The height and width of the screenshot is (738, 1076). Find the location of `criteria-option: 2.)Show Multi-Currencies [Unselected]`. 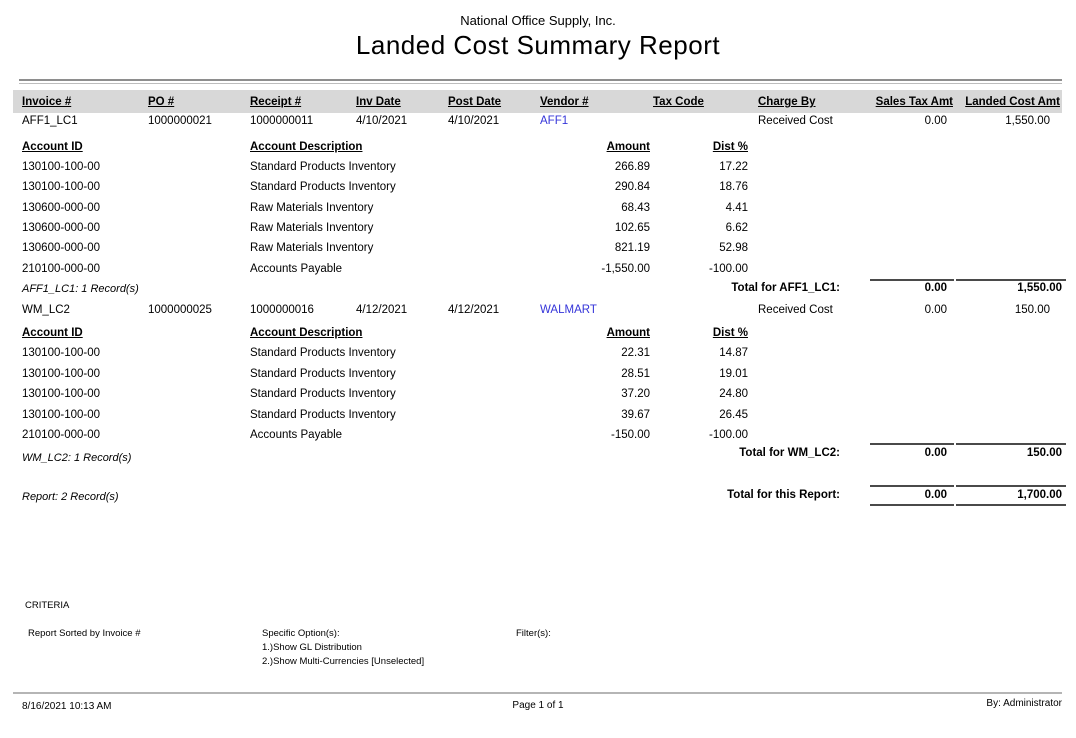

criteria-option: 2.)Show Multi-Currencies [Unselected] is located at coordinates (343, 661).